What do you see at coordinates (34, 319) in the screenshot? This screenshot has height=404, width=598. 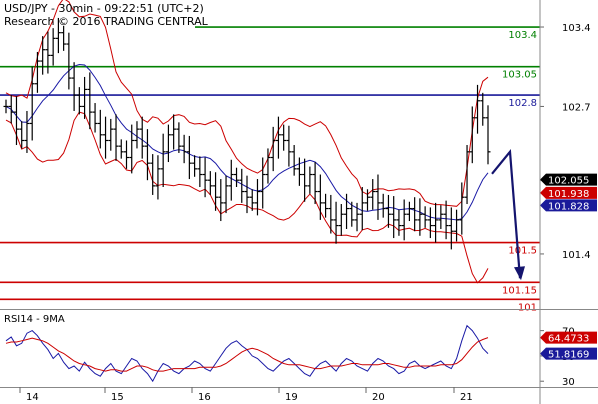 I see `rsi-title: RSI14 - 9MA` at bounding box center [34, 319].